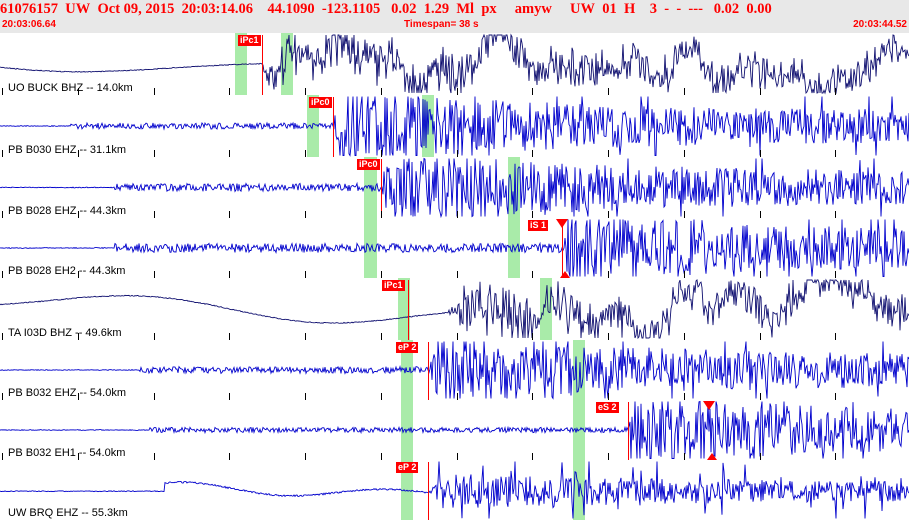 Image resolution: width=909 pixels, height=520 pixels. What do you see at coordinates (68, 513) in the screenshot?
I see `channel-label: UW BRQ EHZ -- 55.3km` at bounding box center [68, 513].